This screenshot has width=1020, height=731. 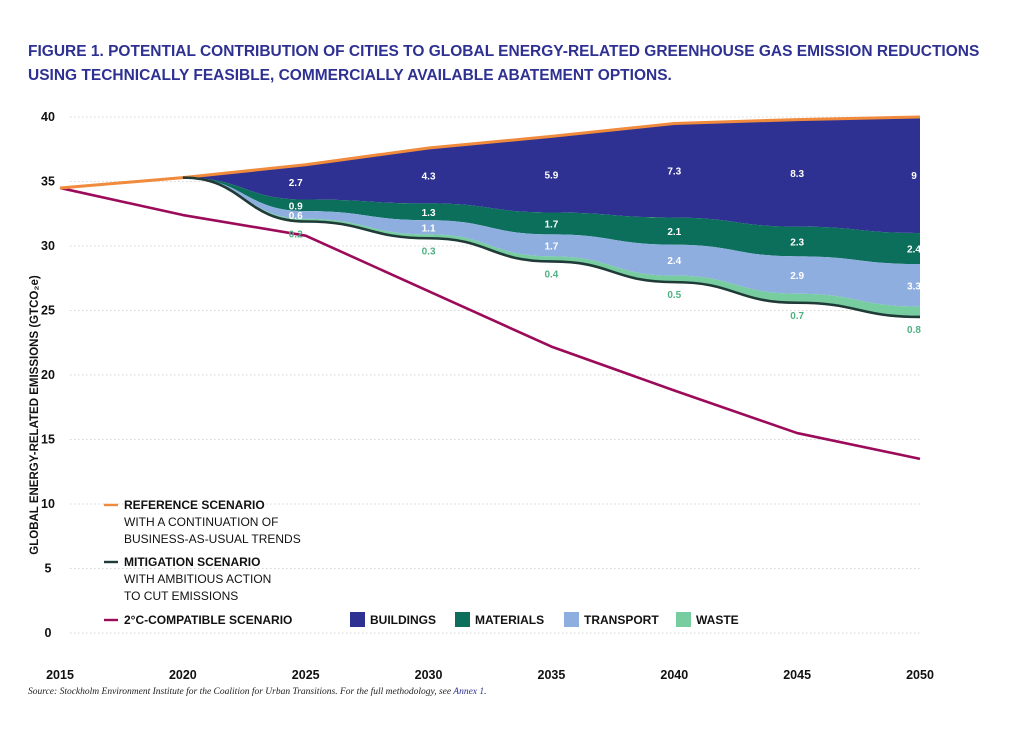 What do you see at coordinates (429, 177) in the screenshot?
I see `label-buildings-2030: 4.3` at bounding box center [429, 177].